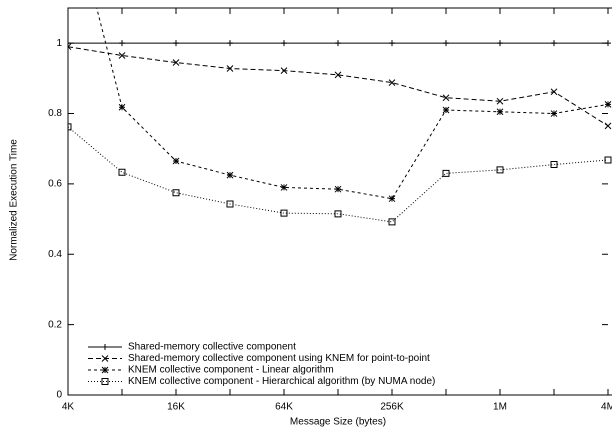  I want to click on y-tick-label: 1, so click(59, 43).